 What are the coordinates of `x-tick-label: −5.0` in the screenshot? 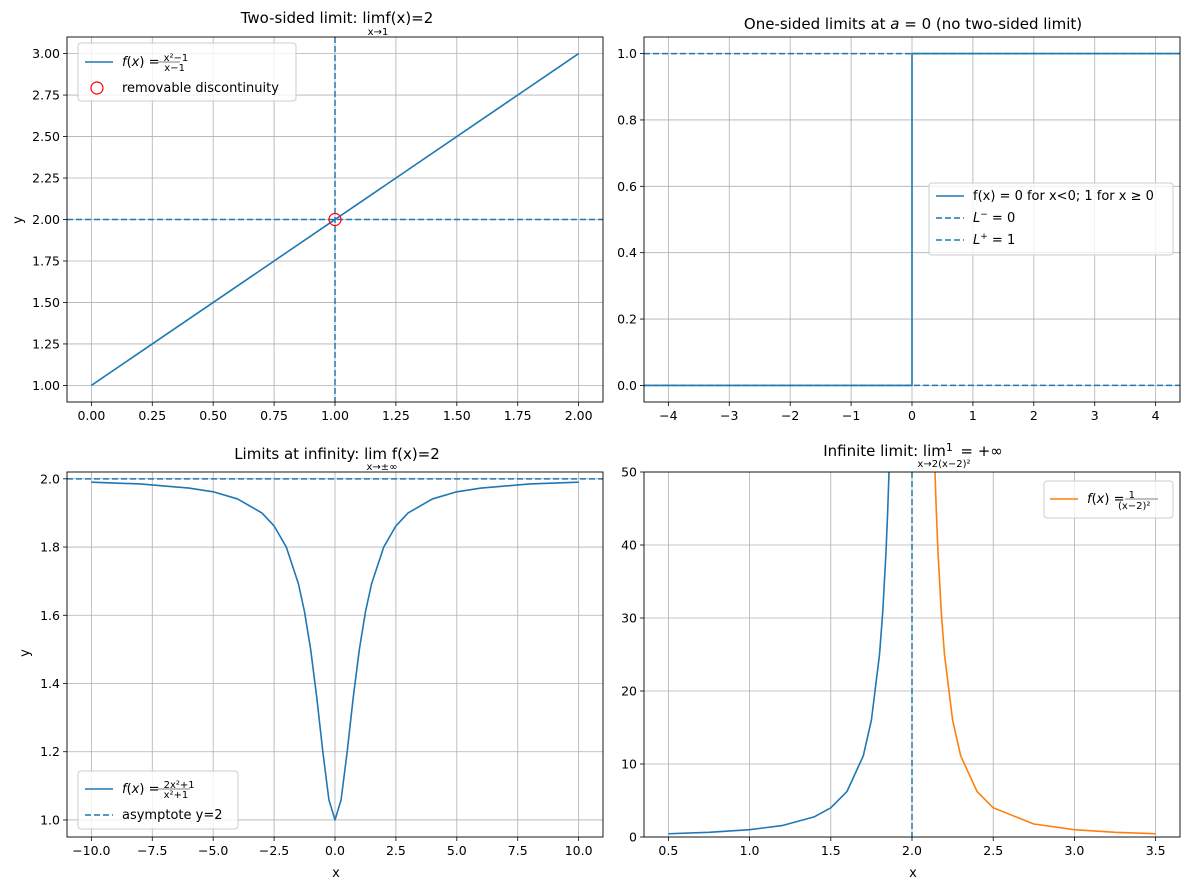 It's located at (213, 850).